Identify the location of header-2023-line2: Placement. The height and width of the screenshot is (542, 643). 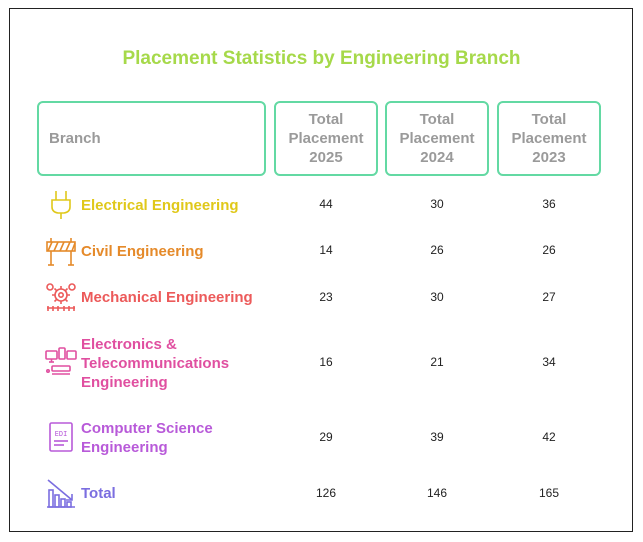
(549, 138).